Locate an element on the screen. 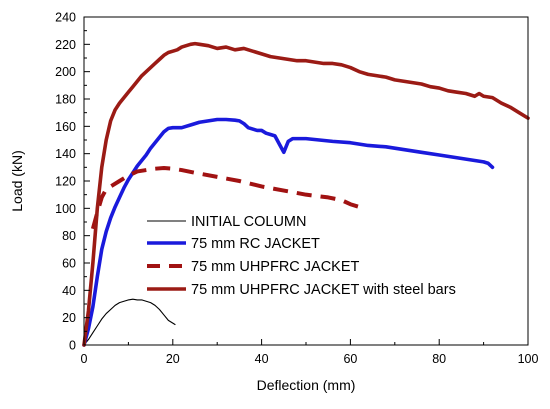 This screenshot has width=550, height=409. y-tick-label: 60 is located at coordinates (69, 264).